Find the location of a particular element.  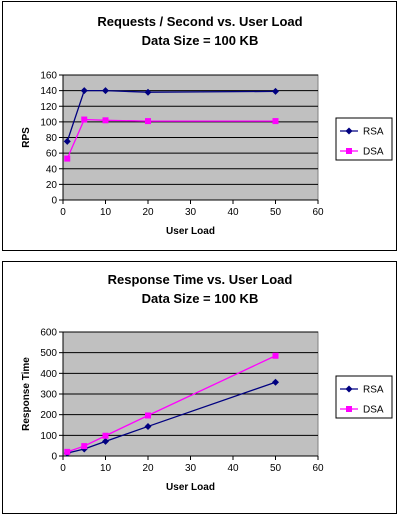

y-tick-label: 300 is located at coordinates (48, 395).